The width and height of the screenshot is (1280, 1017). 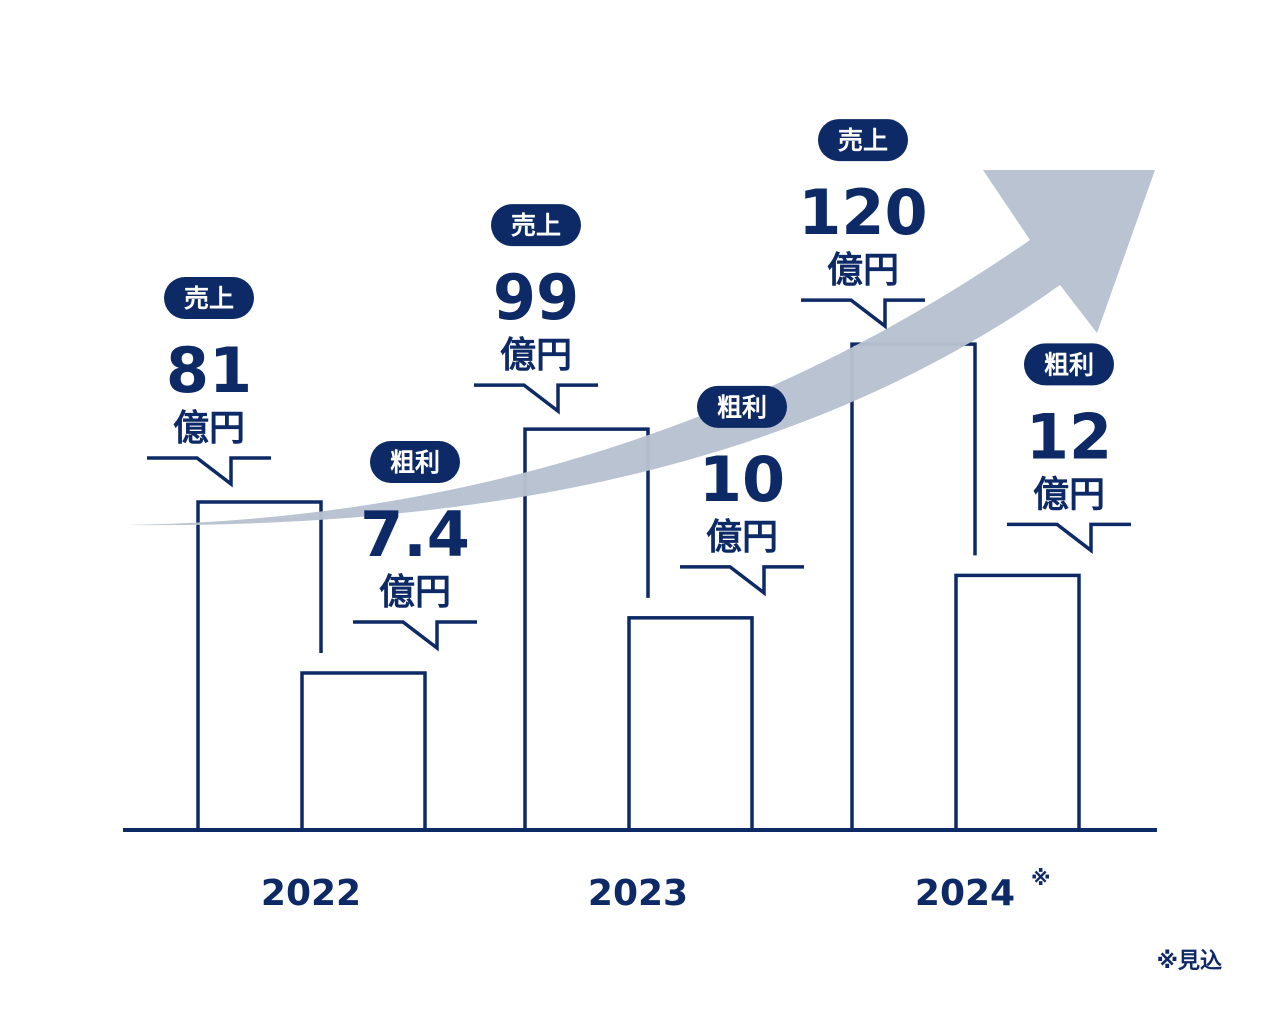 I want to click on sales-2024-badge: 売上, so click(x=863, y=140).